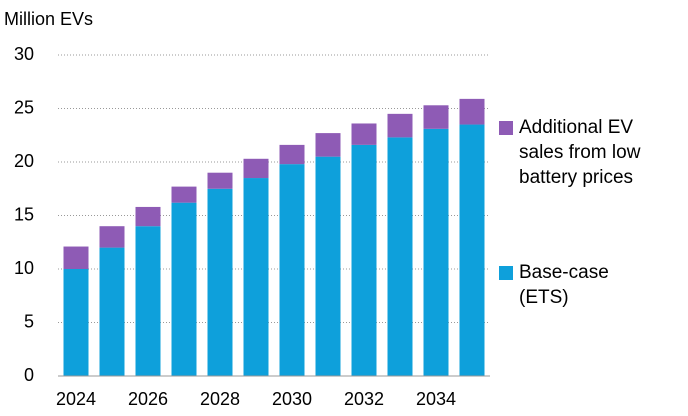  I want to click on y-tick-label: 15, so click(24, 214).